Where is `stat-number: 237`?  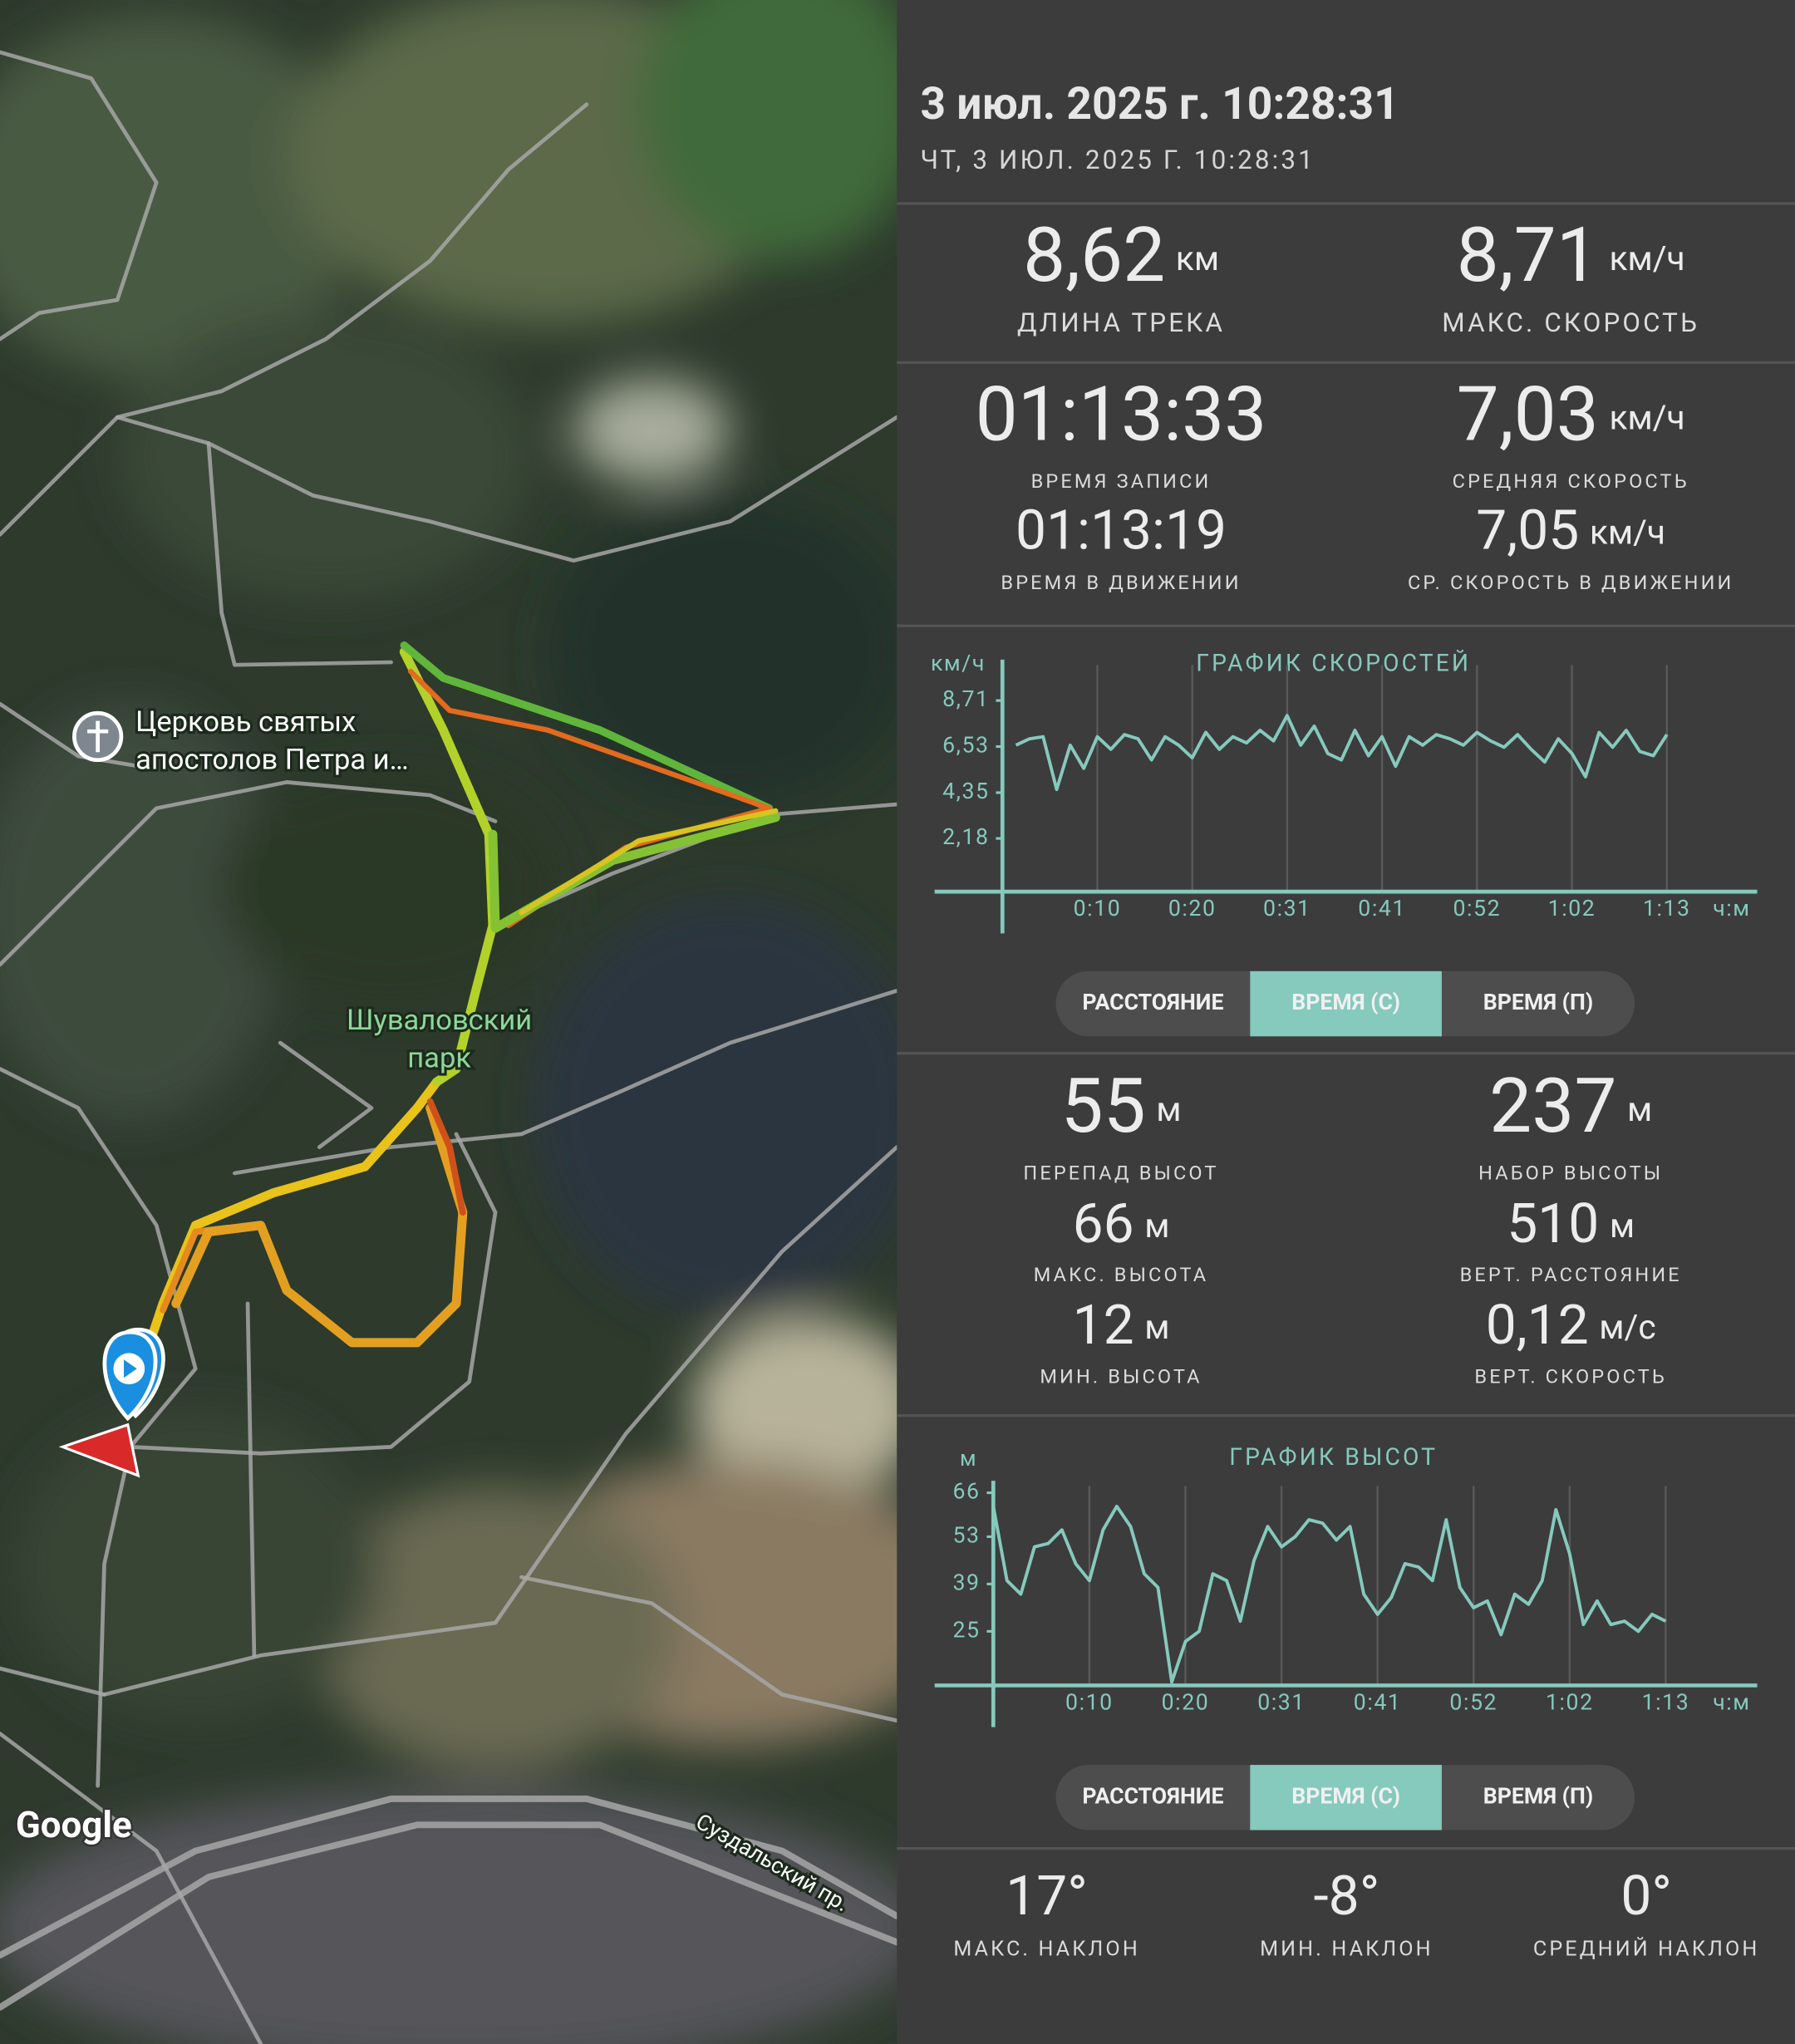
stat-number: 237 is located at coordinates (1552, 1107).